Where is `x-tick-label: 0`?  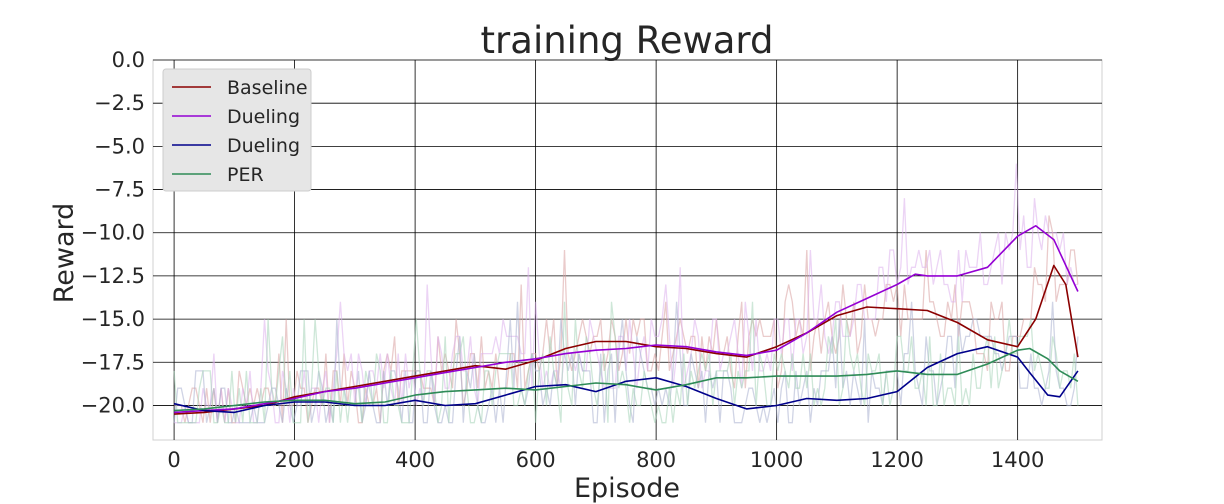 x-tick-label: 0 is located at coordinates (173, 460).